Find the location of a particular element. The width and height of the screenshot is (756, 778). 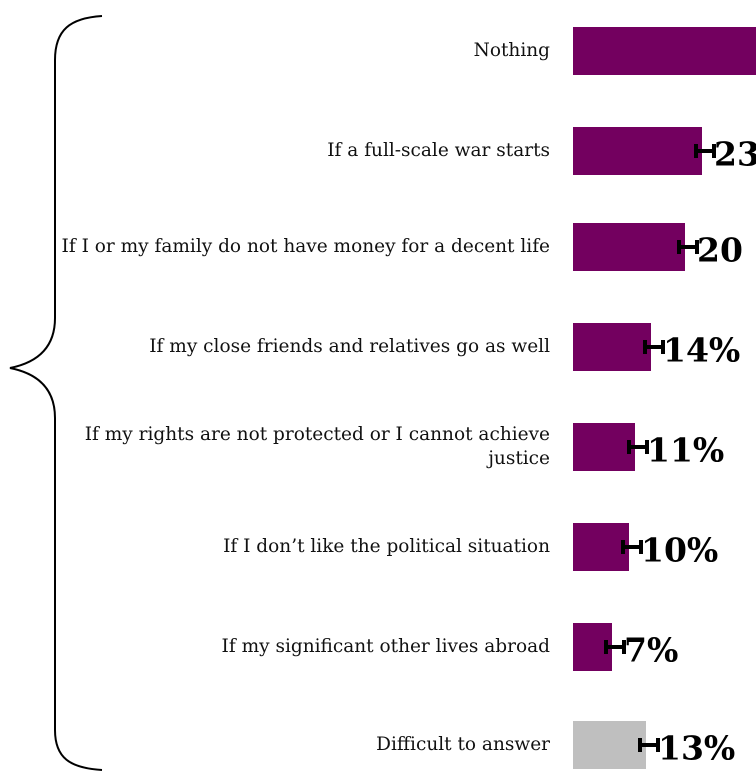

grouping-brace is located at coordinates (56, 393).